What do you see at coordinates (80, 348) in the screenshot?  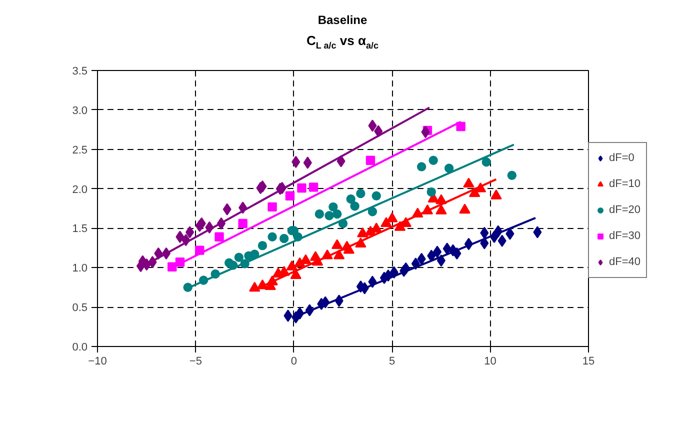 I see `y-tick-label: 0.0` at bounding box center [80, 348].